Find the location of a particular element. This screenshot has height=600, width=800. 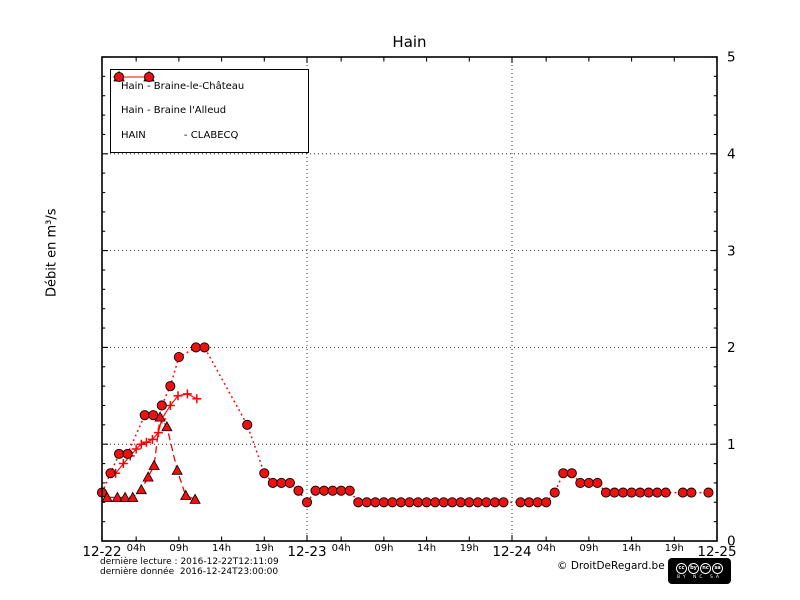

sa-icon: sa is located at coordinates (717, 568).